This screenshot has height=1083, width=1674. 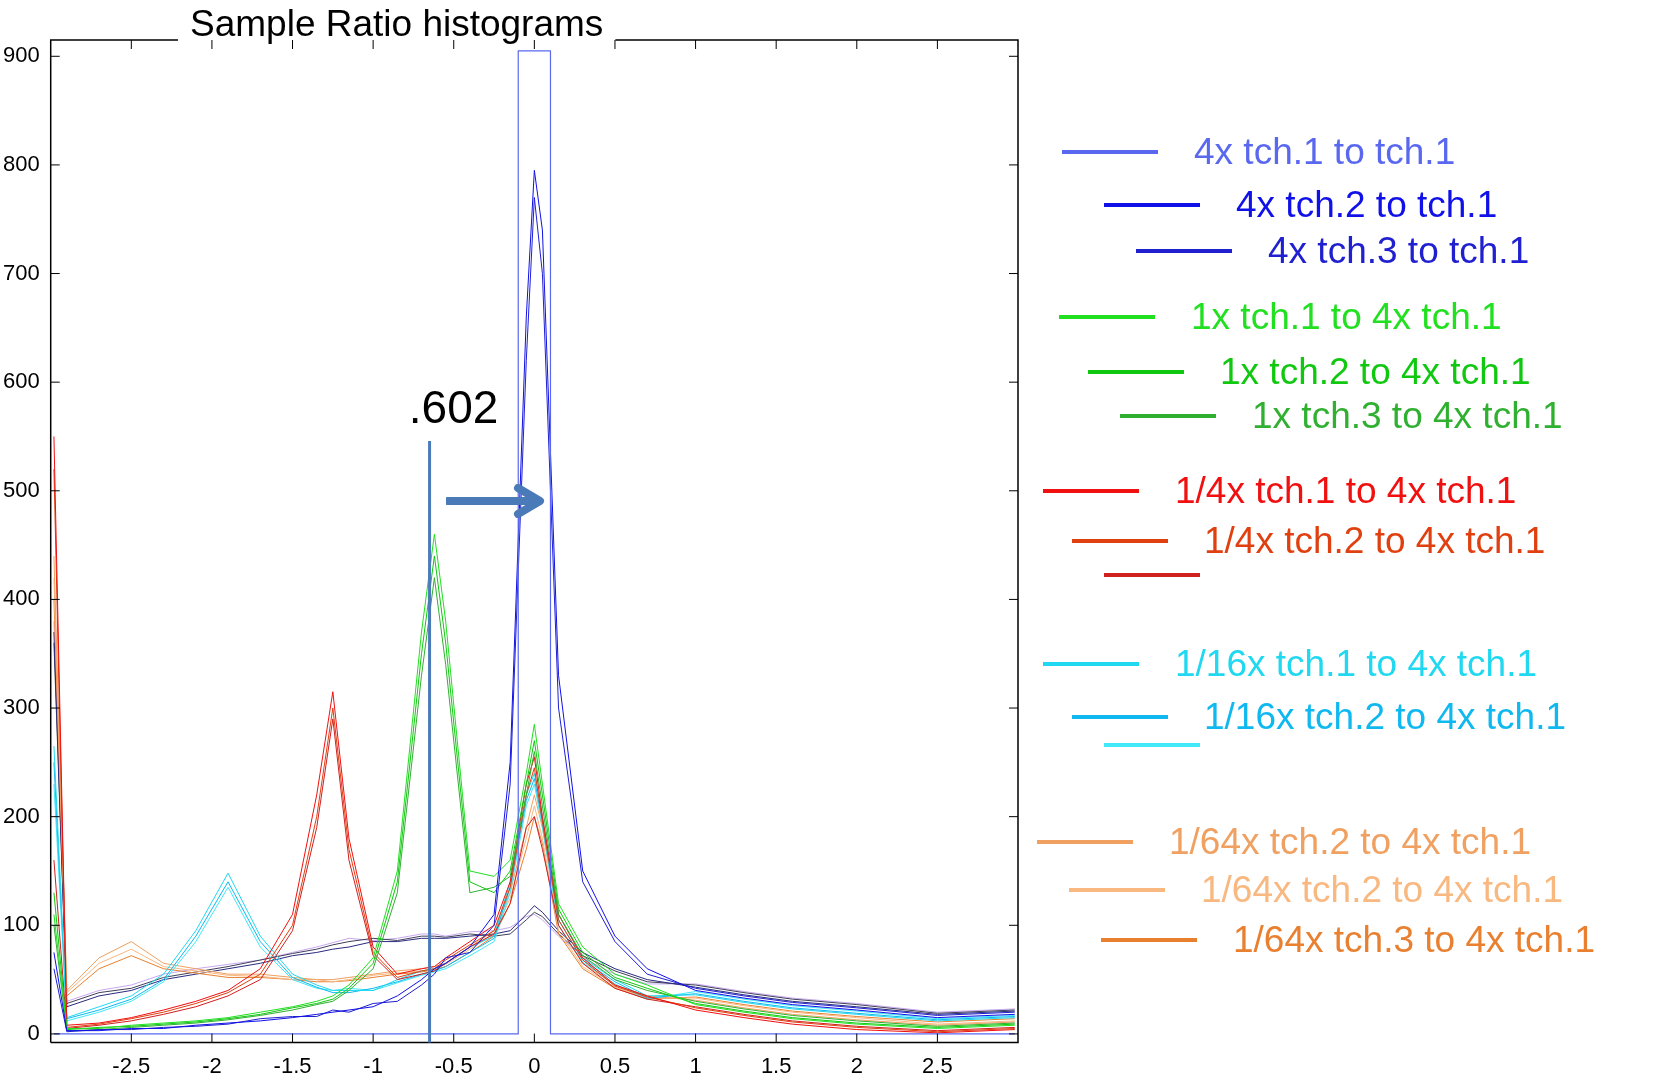 What do you see at coordinates (21, 707) in the screenshot?
I see `y-tick-label: 300` at bounding box center [21, 707].